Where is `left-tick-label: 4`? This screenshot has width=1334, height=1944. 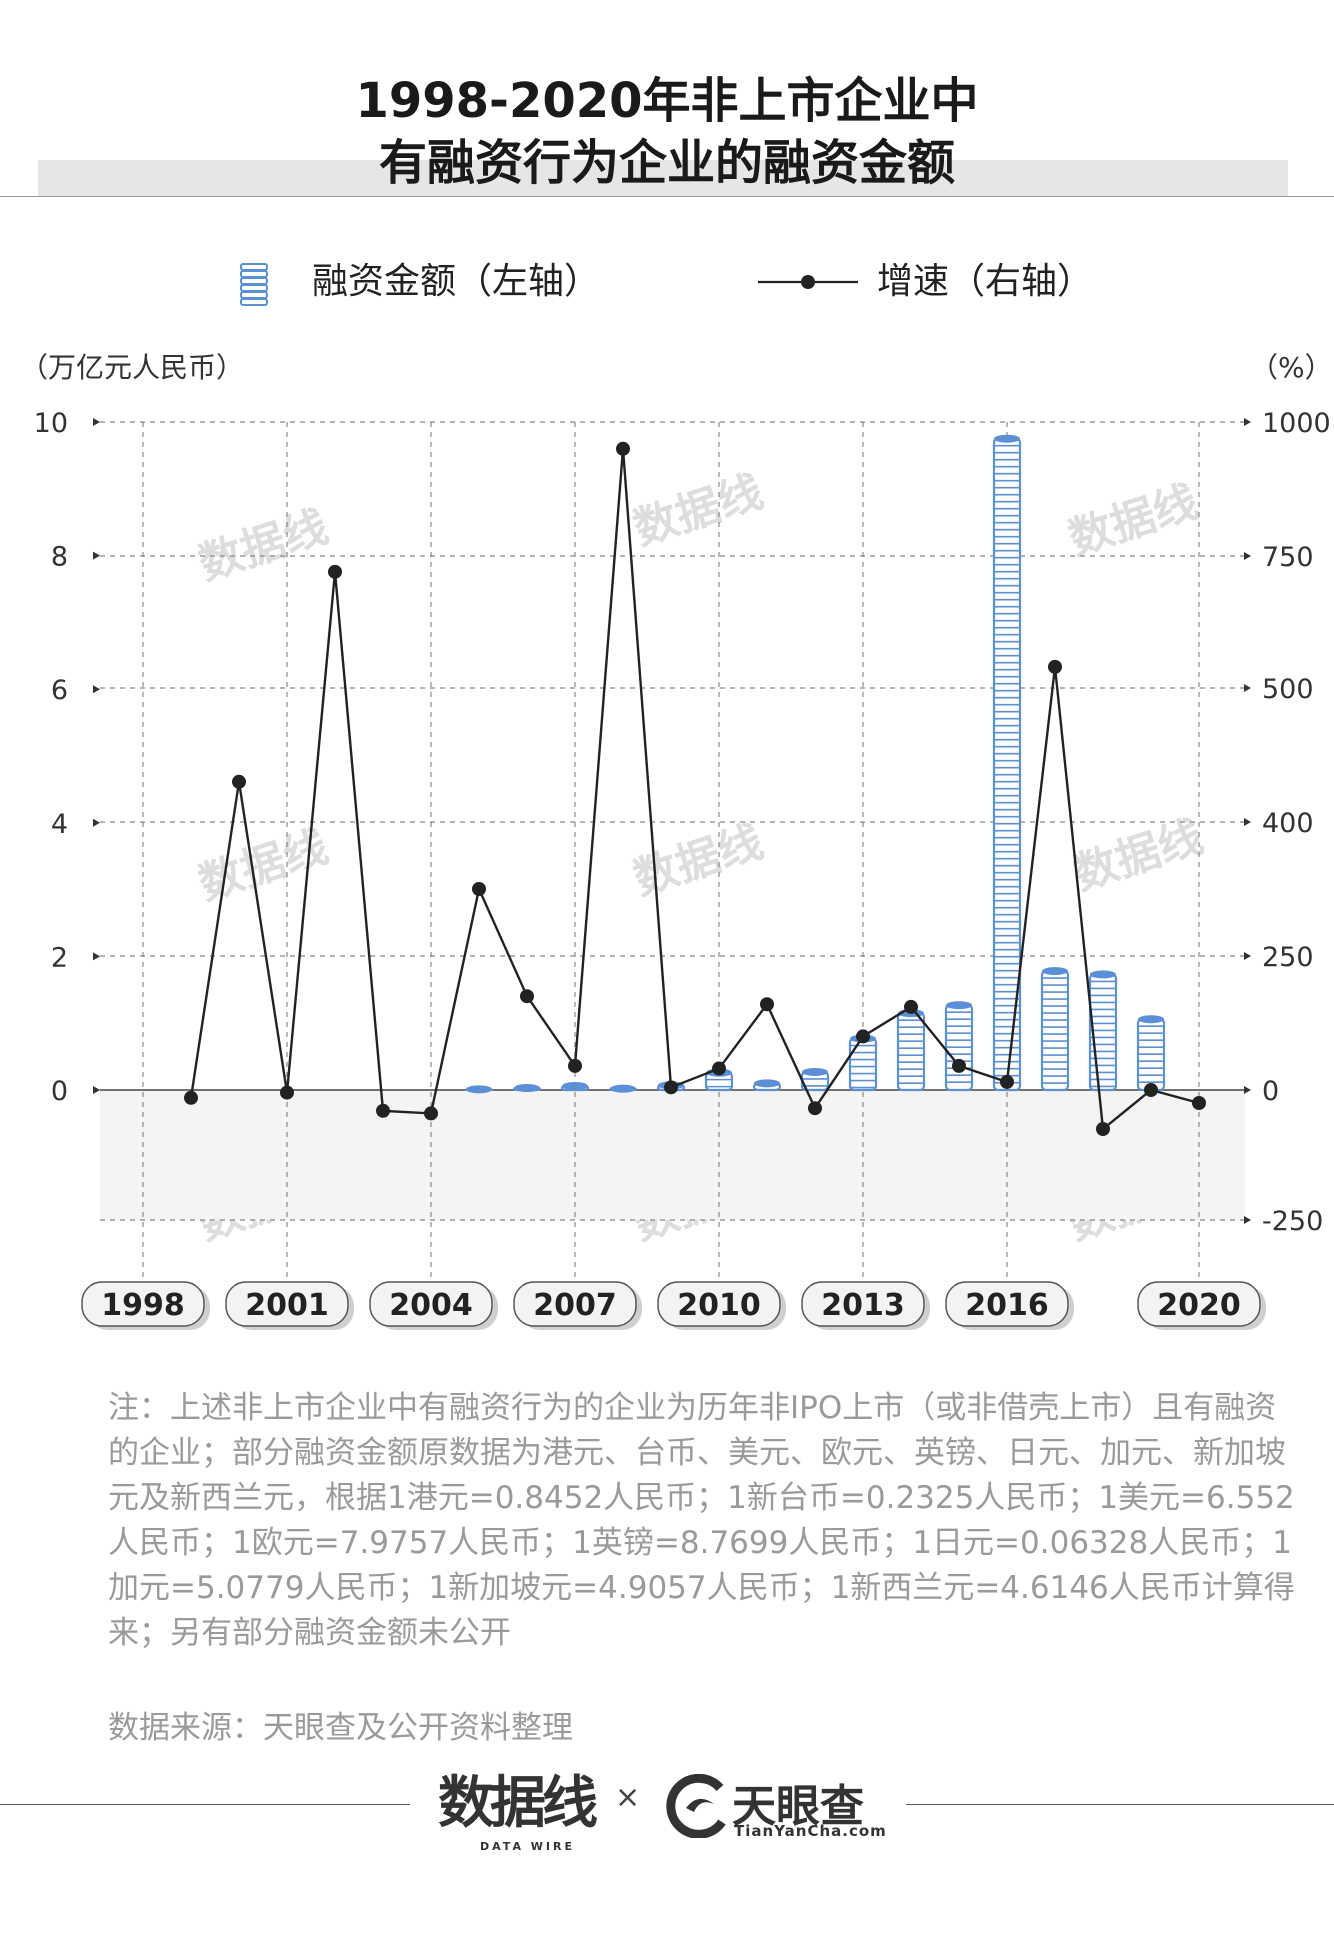
left-tick-label: 4 is located at coordinates (59, 824).